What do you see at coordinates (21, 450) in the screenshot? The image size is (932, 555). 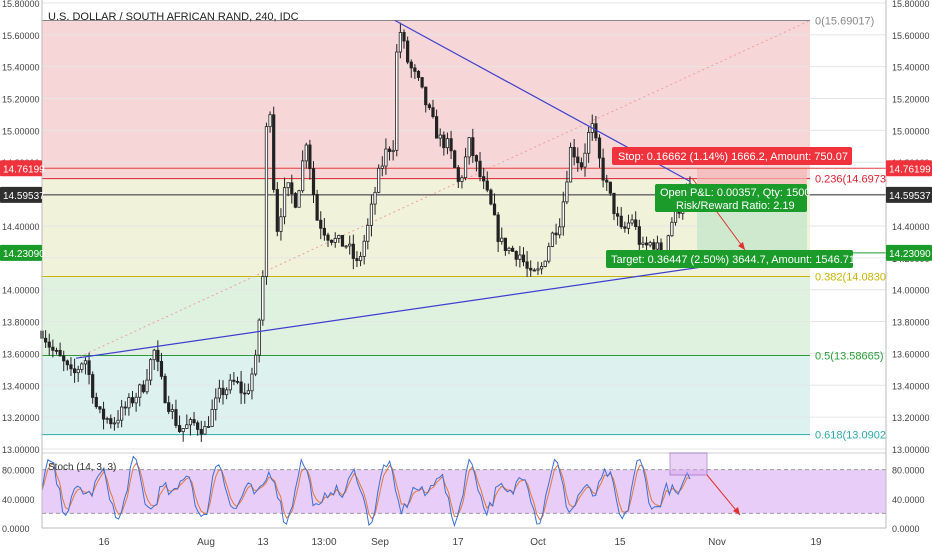 I see `left-price-tick: 13.00000` at bounding box center [21, 450].